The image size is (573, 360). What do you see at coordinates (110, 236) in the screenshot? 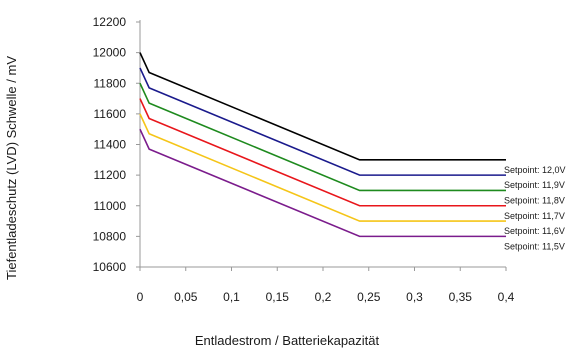
I see `y-tick-label: 10800` at bounding box center [110, 236].